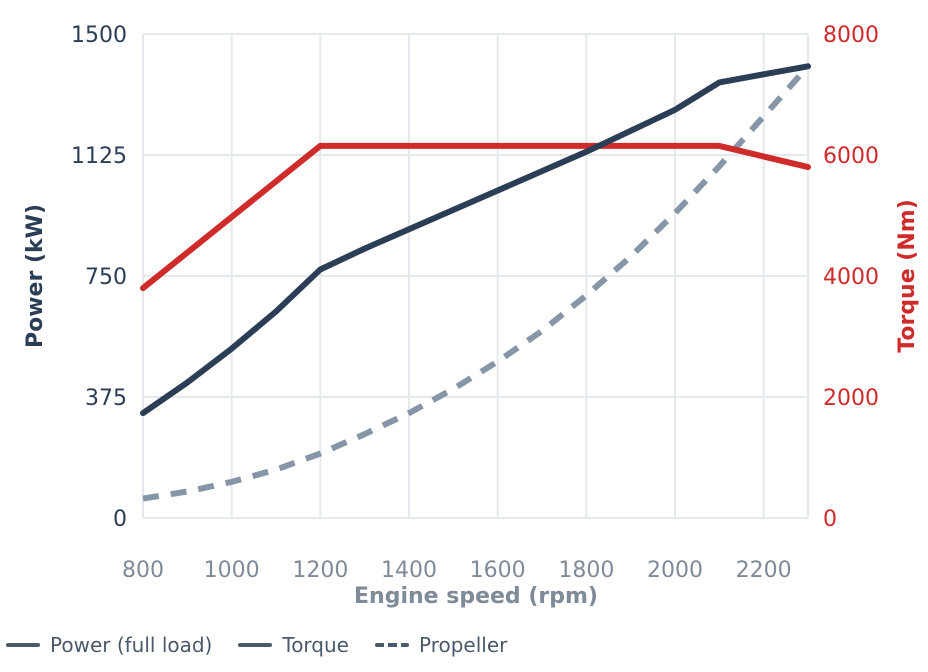 The width and height of the screenshot is (928, 672). Describe the element at coordinates (99, 156) in the screenshot. I see `y-left-tick-label: 1125` at that location.